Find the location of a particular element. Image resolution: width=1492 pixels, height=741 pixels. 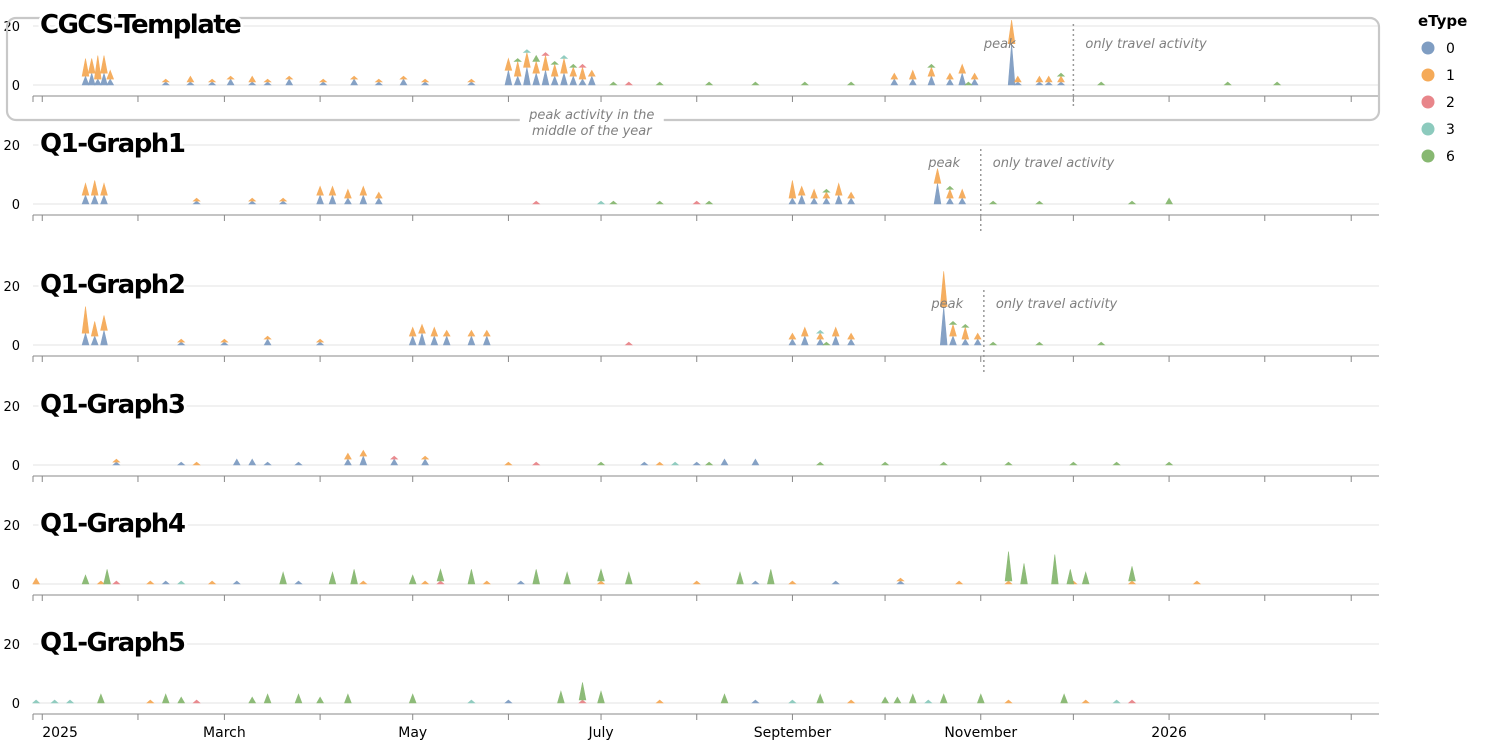

legend-label: 1 is located at coordinates (1450, 76).